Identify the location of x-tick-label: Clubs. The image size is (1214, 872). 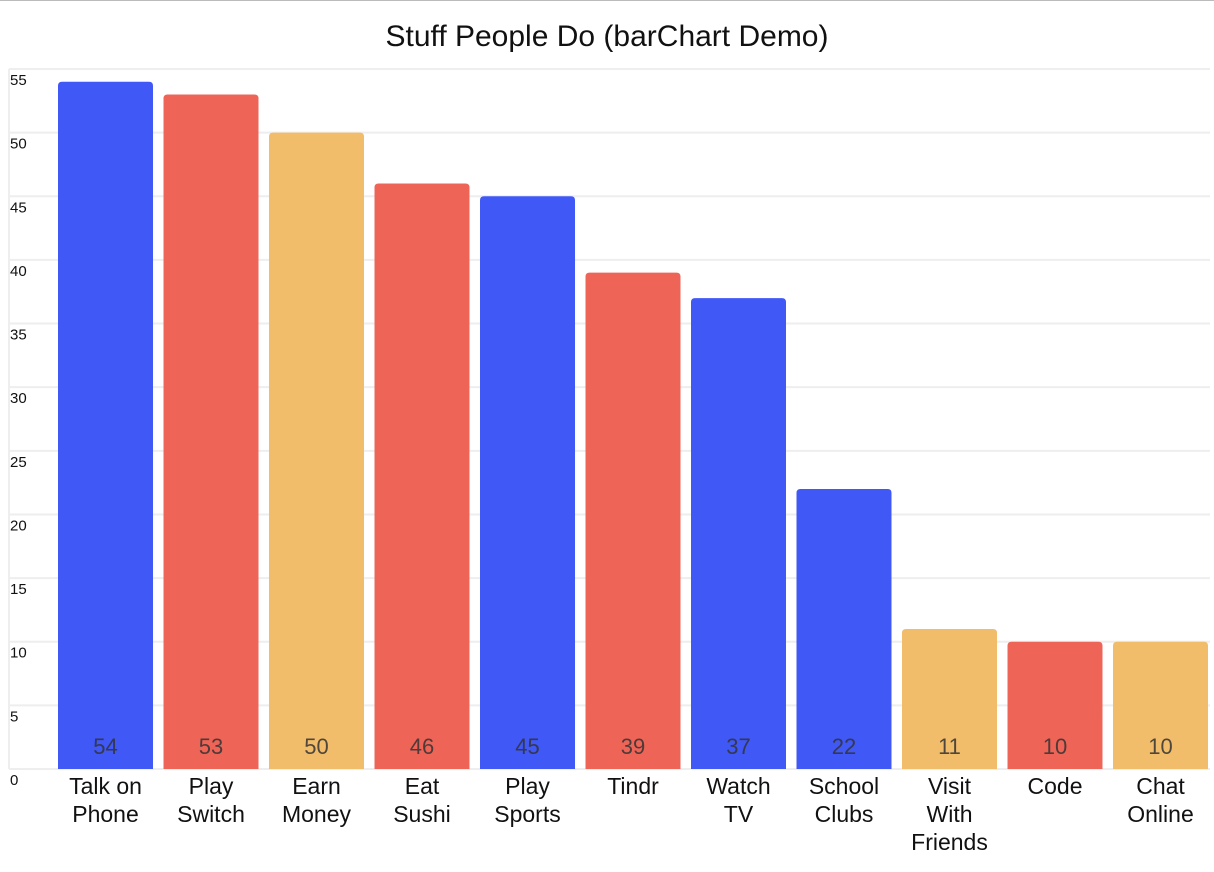
(844, 814).